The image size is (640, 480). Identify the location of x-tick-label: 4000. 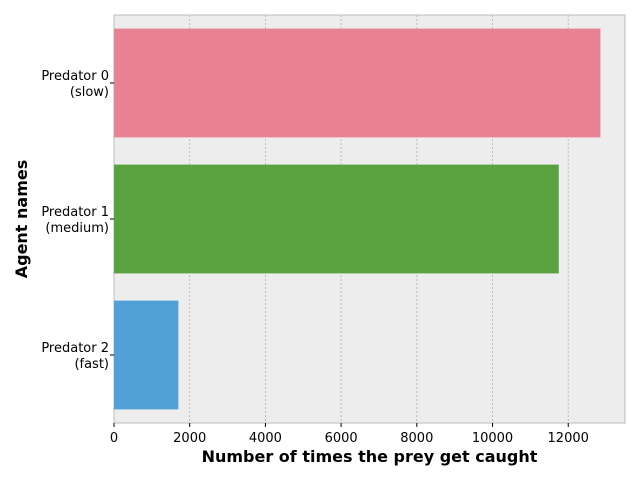
(265, 438).